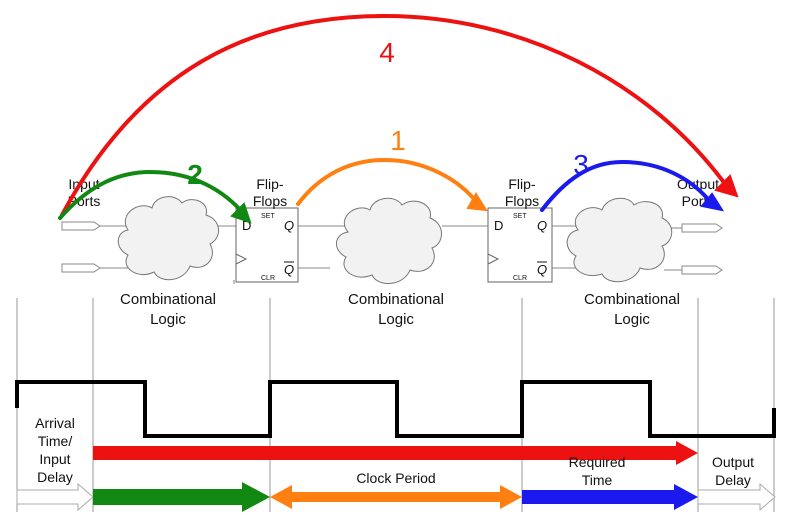 The height and width of the screenshot is (531, 800). I want to click on logic-clouds, so click(395, 240).